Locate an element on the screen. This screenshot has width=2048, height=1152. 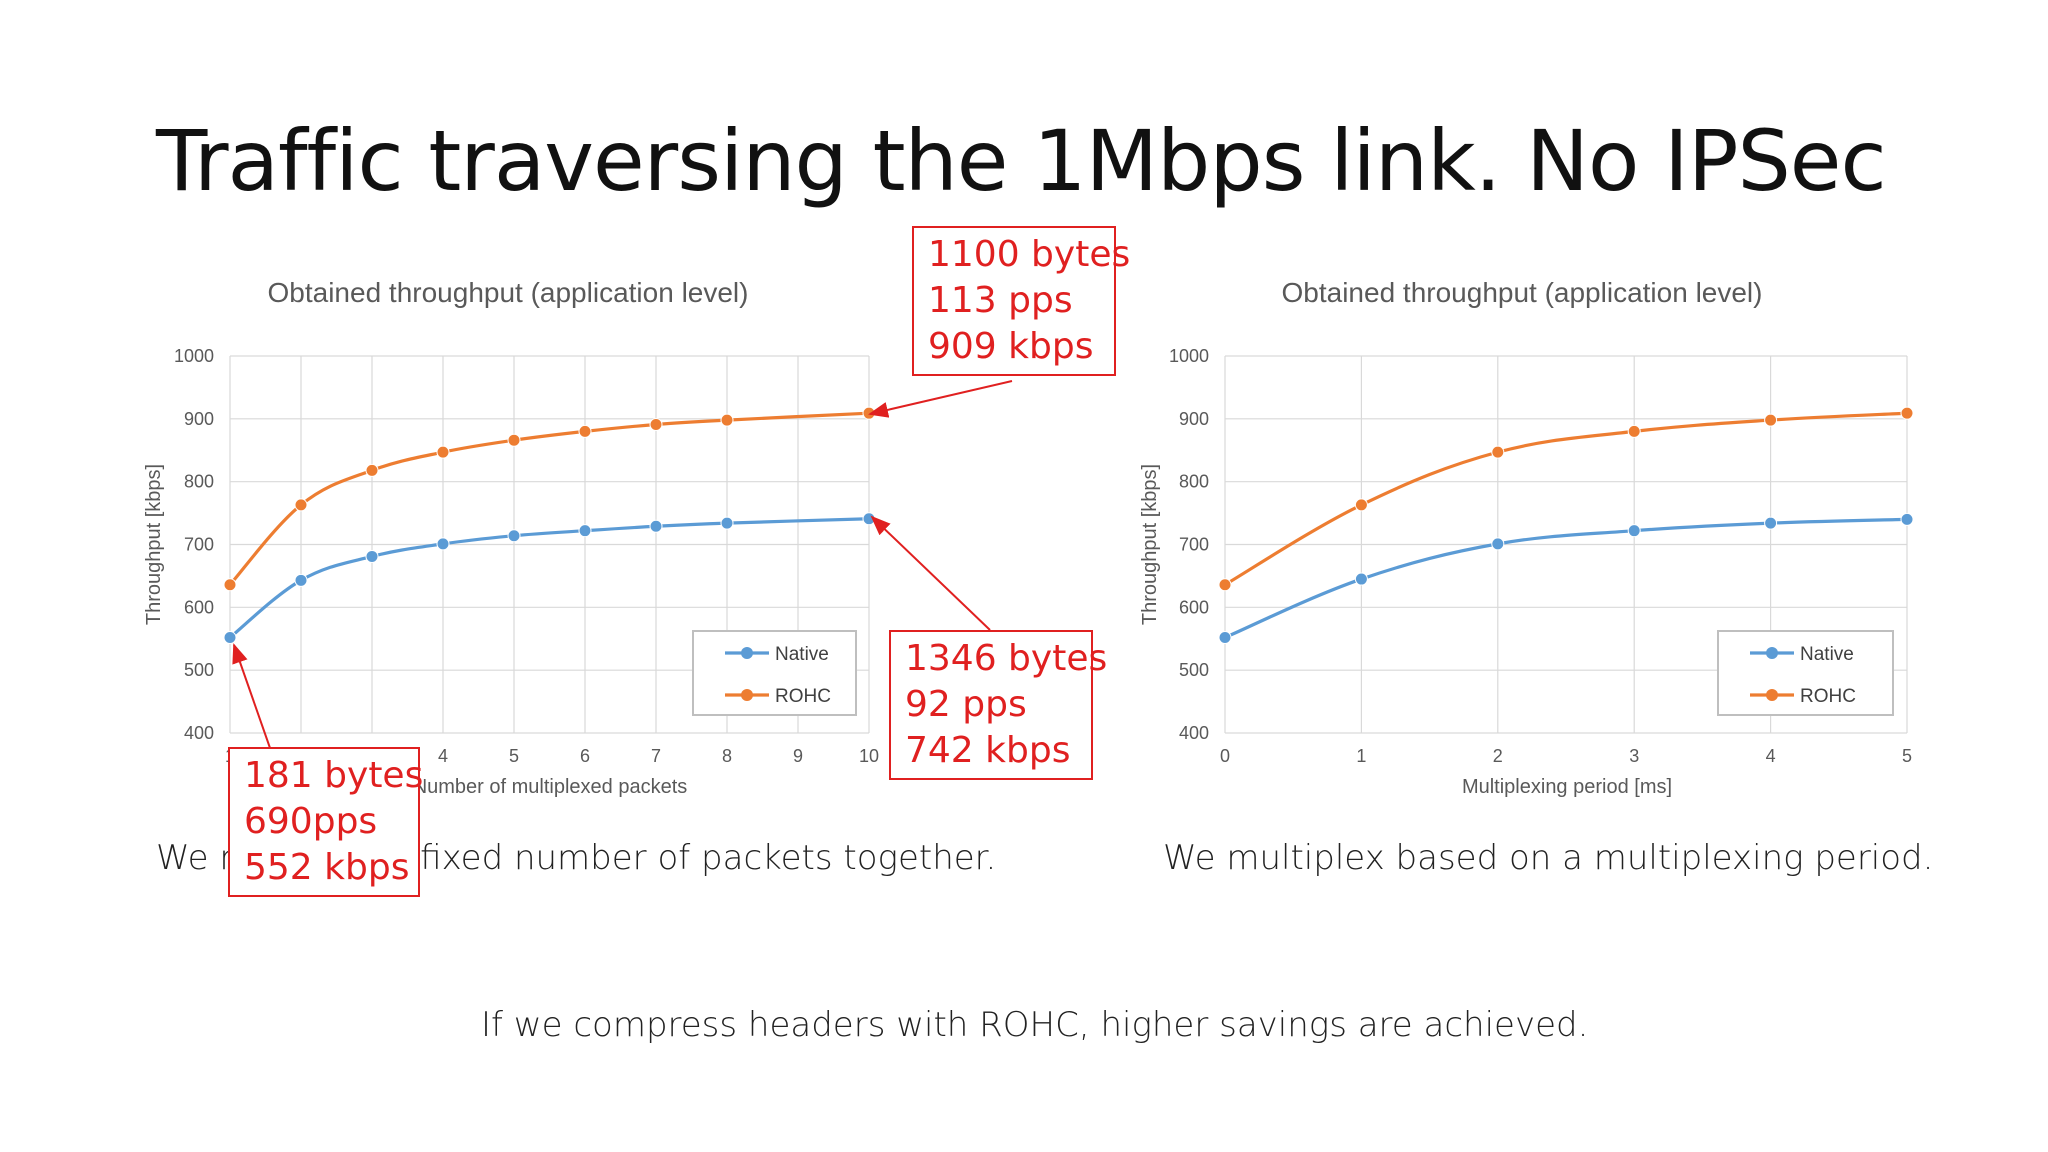
callout-bottom-left-line: 552 kbps is located at coordinates (327, 867).